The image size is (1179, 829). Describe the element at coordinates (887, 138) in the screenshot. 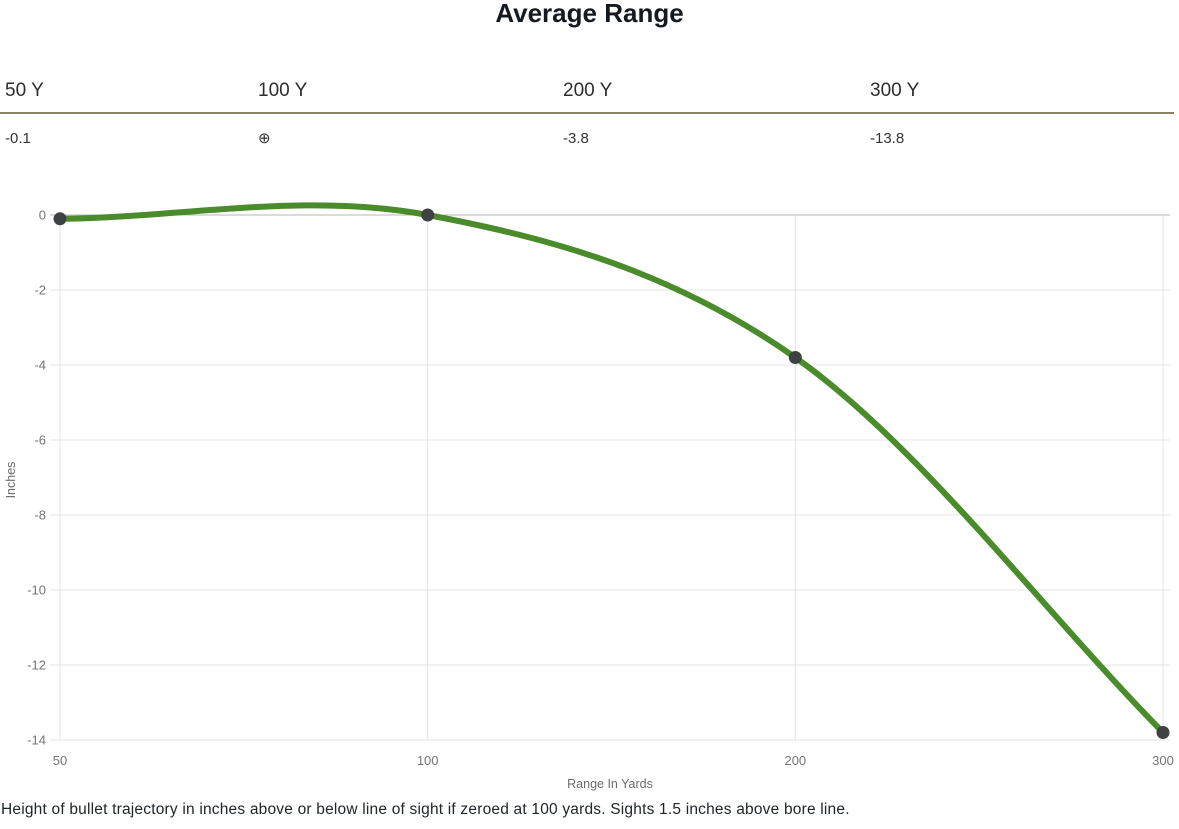

I see `summary-value-300y: -13.8` at that location.